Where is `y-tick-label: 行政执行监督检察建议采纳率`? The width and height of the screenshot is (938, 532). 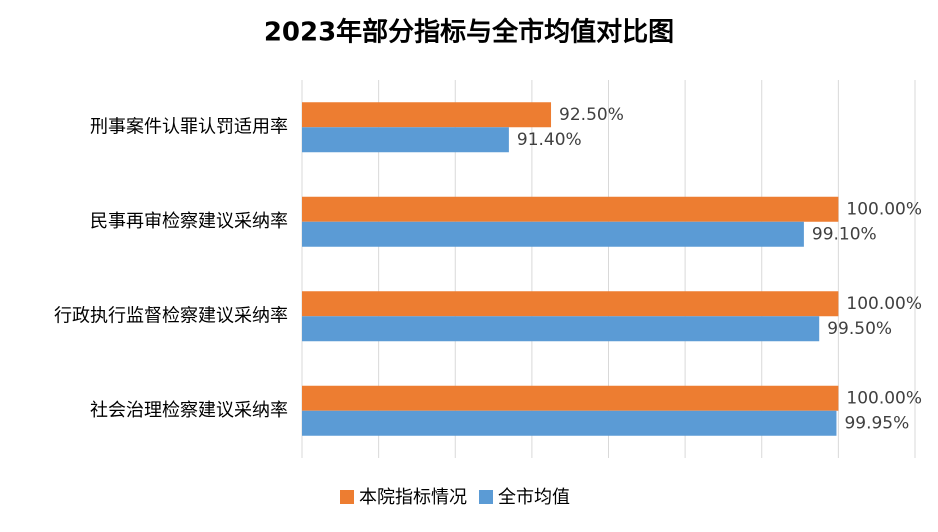 y-tick-label: 行政执行监督检察建议采纳率 is located at coordinates (171, 315).